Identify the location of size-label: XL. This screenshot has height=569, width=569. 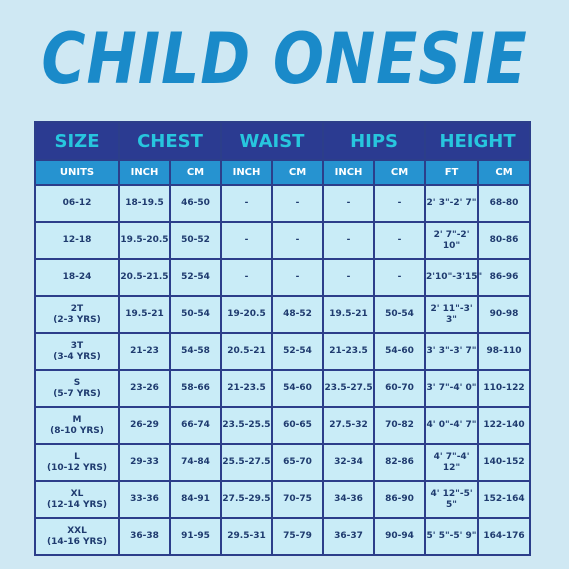
(77, 493).